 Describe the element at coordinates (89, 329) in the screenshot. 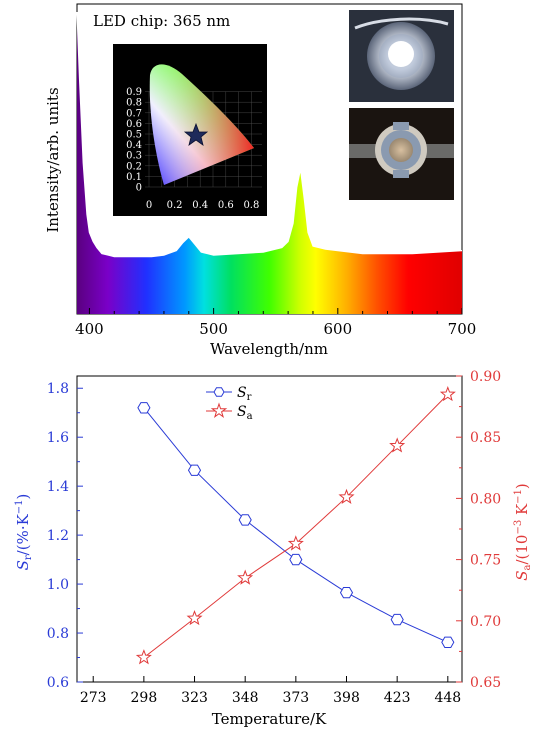

I see `spectrum-x-tick-label: 400` at that location.